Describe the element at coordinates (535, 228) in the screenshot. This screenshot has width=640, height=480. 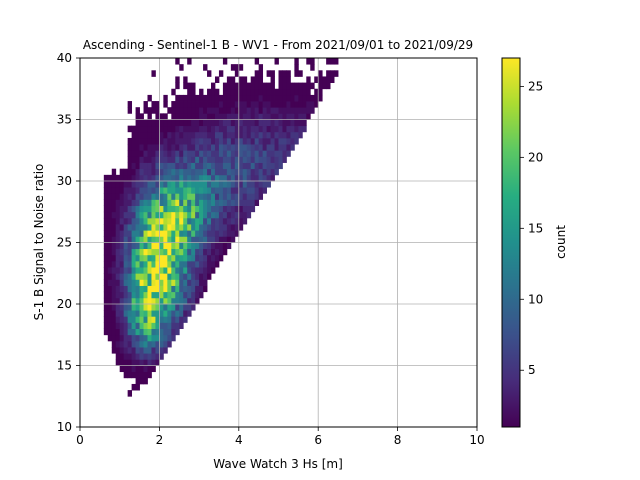
I see `colorbar-tick-label: 15` at that location.